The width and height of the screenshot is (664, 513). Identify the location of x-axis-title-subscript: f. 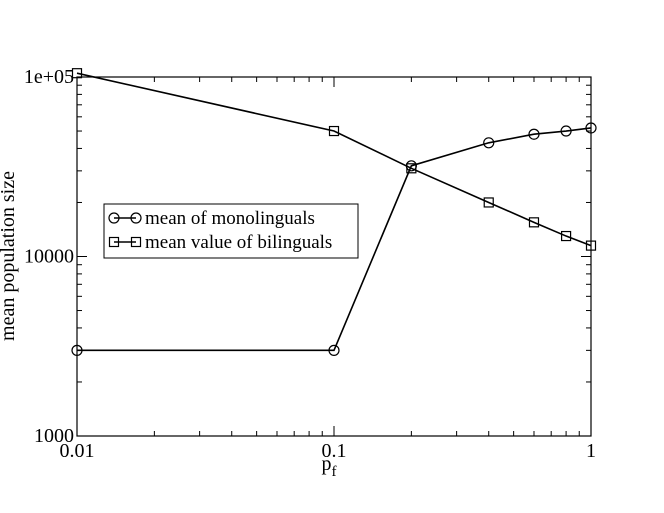
(334, 472).